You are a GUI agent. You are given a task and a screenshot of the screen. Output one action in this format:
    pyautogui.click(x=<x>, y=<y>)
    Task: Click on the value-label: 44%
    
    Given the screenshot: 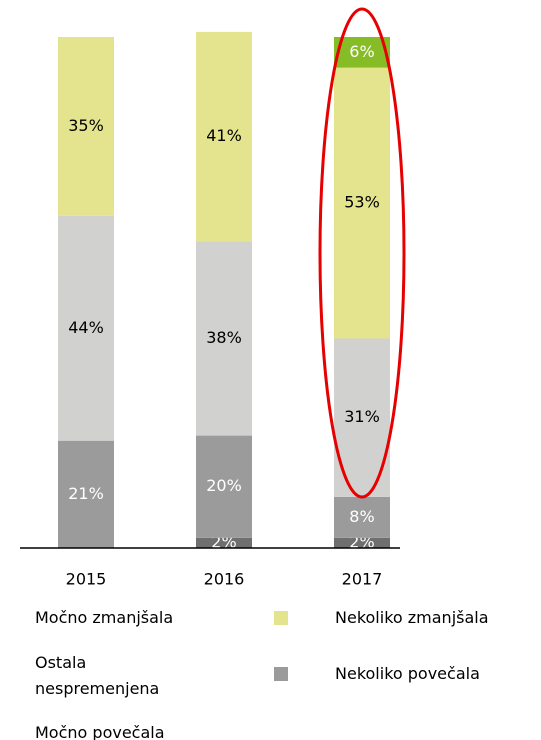 What is the action you would take?
    pyautogui.click(x=86, y=327)
    